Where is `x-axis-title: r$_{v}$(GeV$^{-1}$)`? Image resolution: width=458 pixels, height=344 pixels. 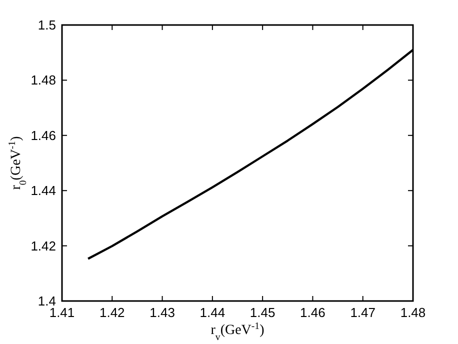
x-axis-title: r$_{v}$(GeV$^{-1}$) is located at coordinates (237, 331).